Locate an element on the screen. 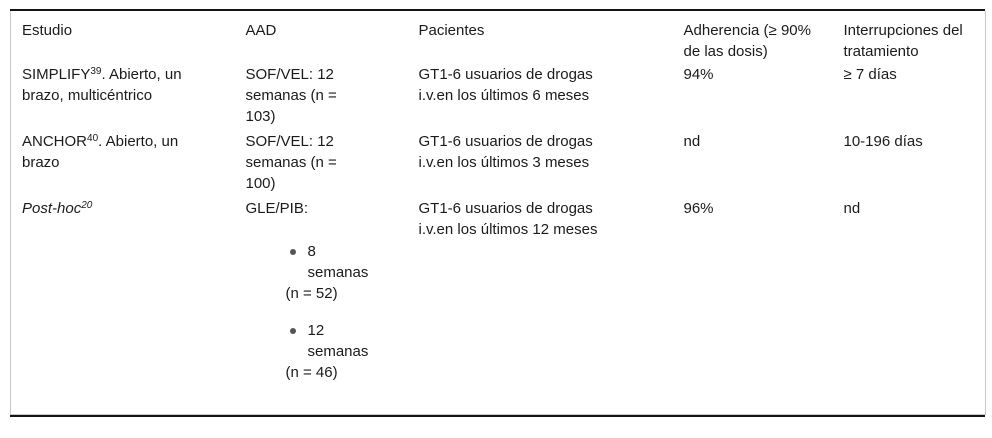 The image size is (992, 438). cell-aad: SOF/VEL: 12 semanas (n = 100) is located at coordinates (321, 162).